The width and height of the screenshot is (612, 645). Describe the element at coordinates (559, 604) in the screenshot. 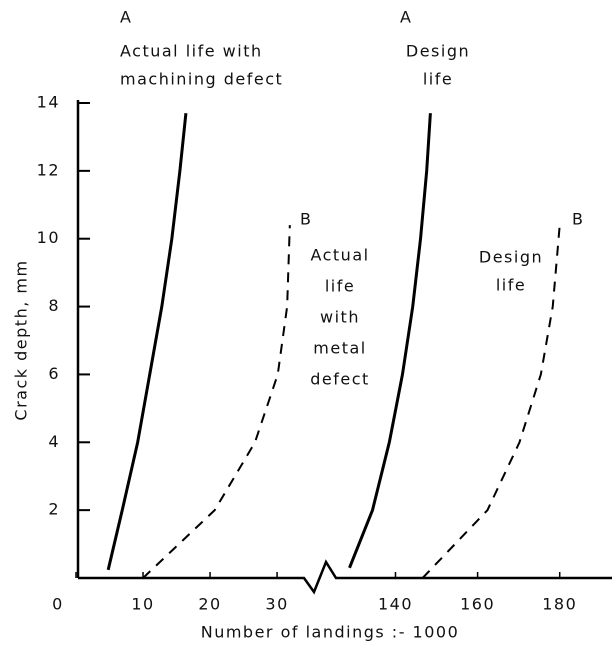

I see `x-tick-label: 180` at that location.